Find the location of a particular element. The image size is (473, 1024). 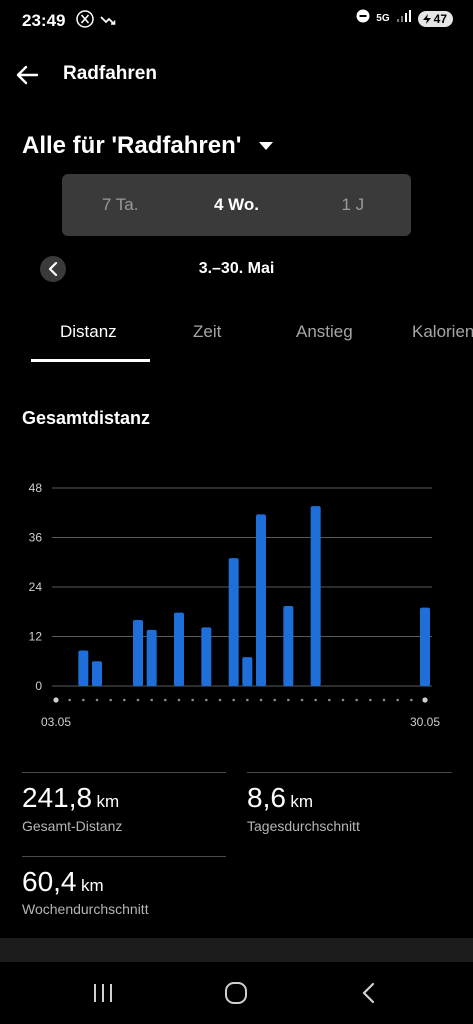

stat-weekly-unit: km is located at coordinates (92, 885).